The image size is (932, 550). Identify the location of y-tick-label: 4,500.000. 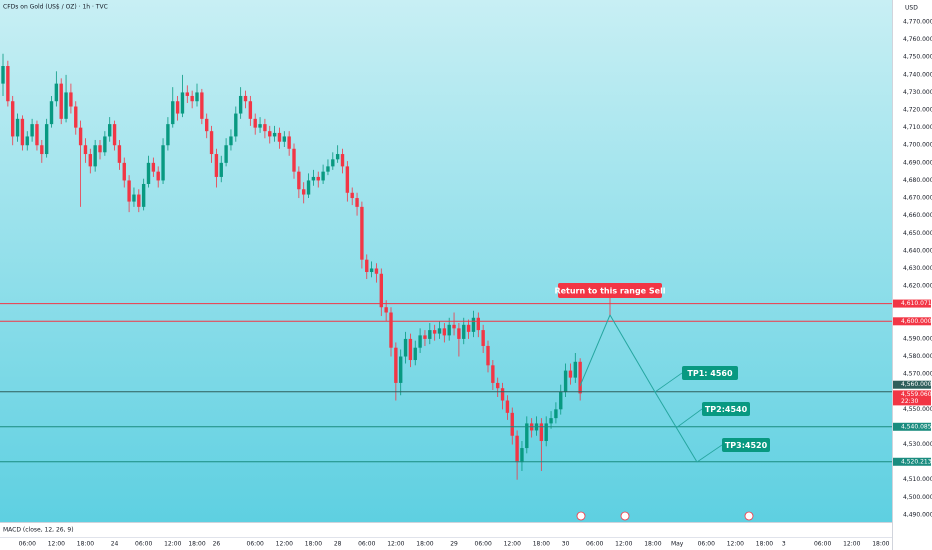
(917, 497).